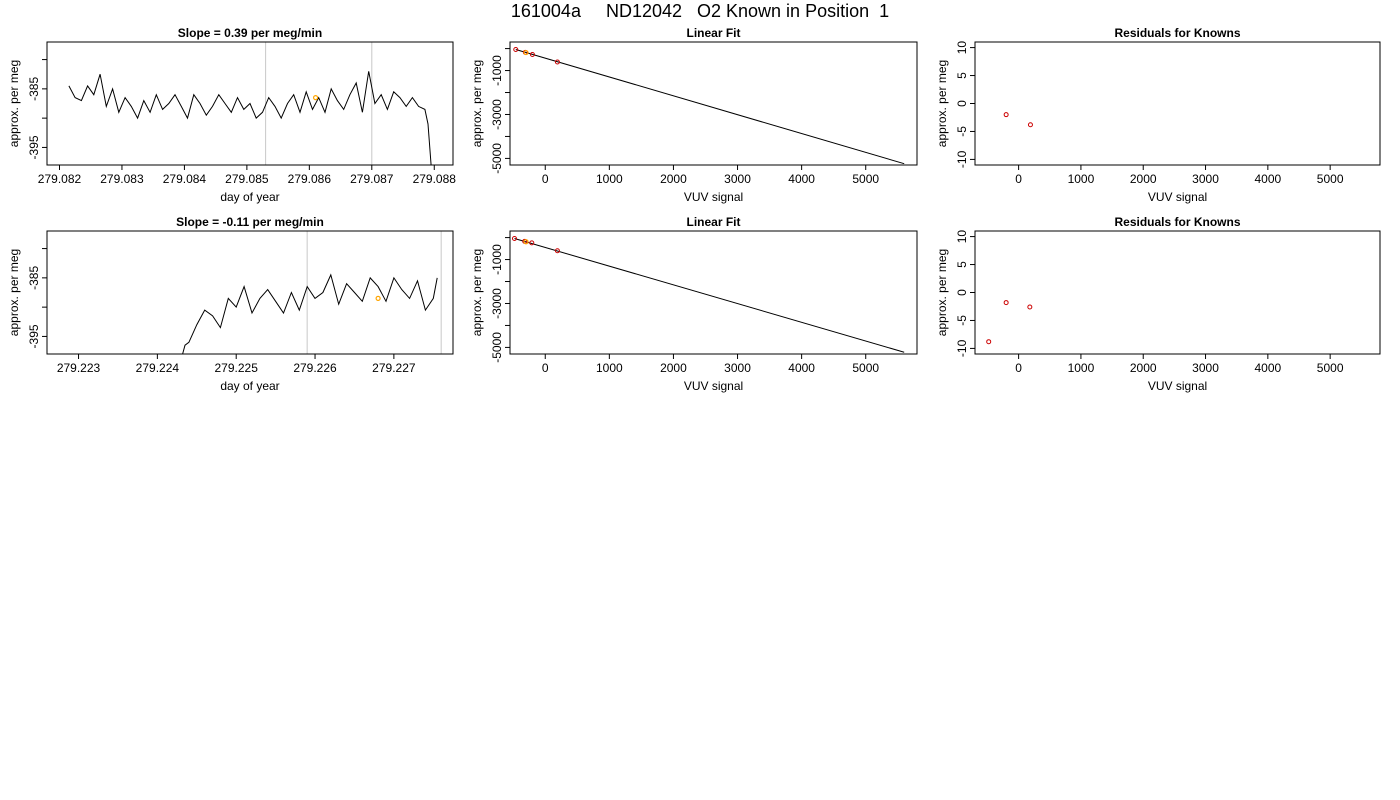 The height and width of the screenshot is (800, 1400). I want to click on x-tick-label: 279.085, so click(247, 179).